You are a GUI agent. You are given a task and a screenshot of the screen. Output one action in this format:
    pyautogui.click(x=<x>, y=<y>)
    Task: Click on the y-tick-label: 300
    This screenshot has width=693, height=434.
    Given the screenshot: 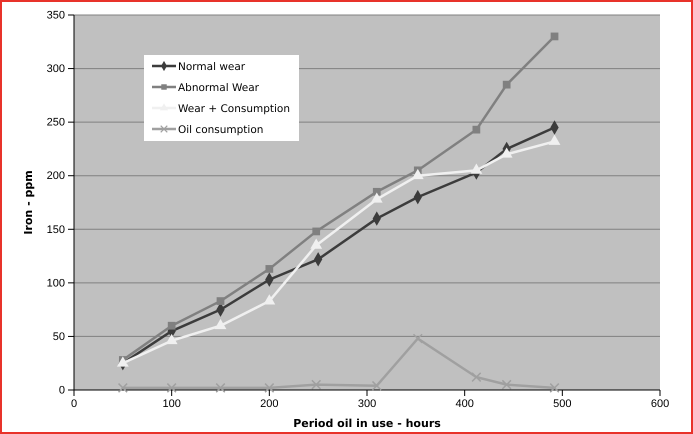 What is the action you would take?
    pyautogui.click(x=55, y=69)
    